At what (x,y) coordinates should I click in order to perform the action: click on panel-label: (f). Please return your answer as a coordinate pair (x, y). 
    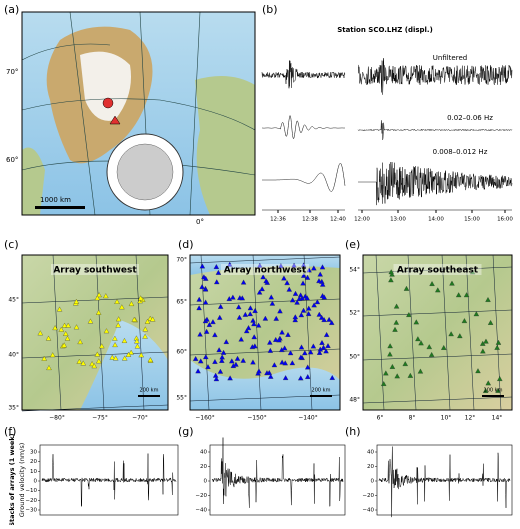
    Looking at the image, I should click on (10, 431).